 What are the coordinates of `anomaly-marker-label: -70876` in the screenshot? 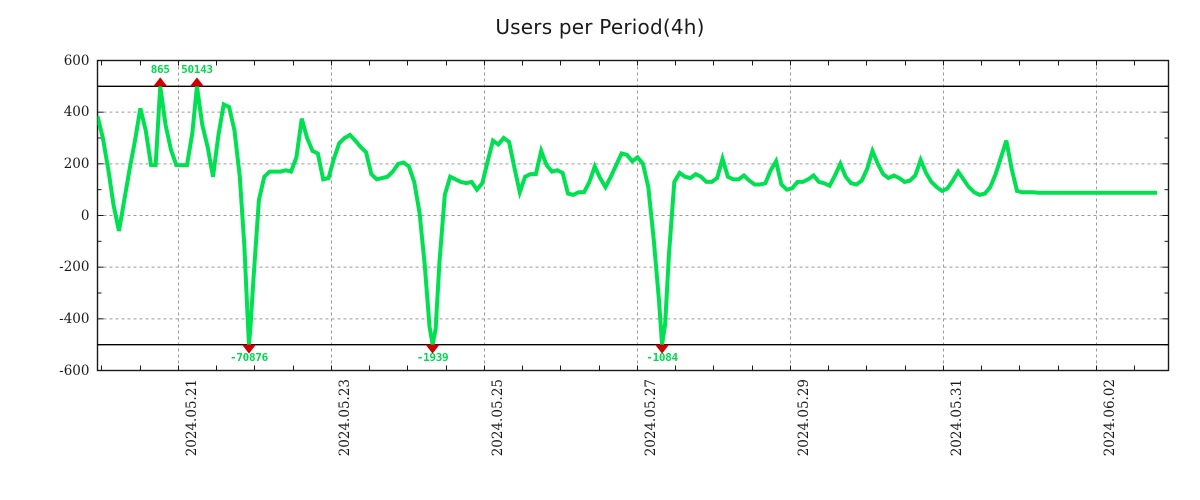 It's located at (249, 357).